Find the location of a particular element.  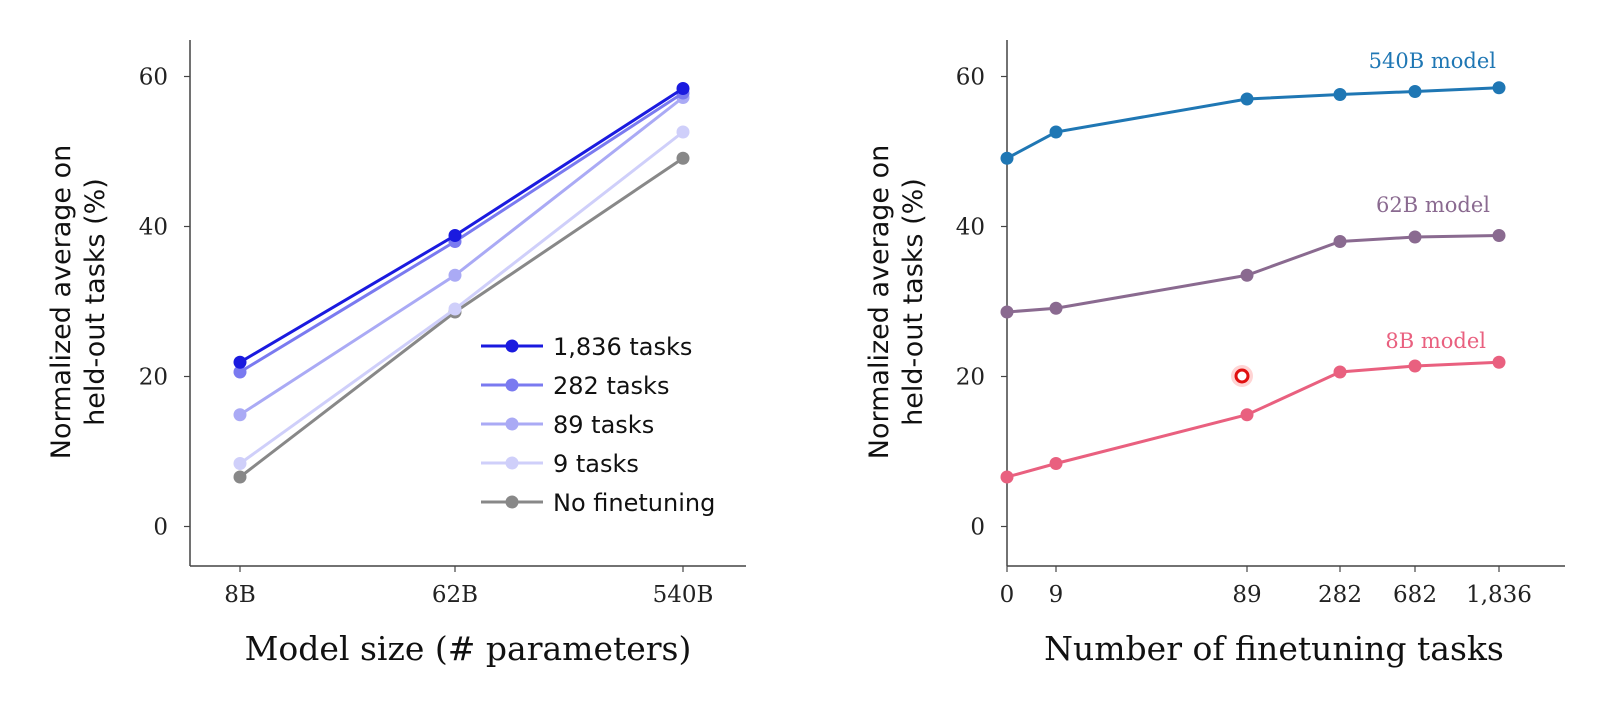

x-tick-label: 8B is located at coordinates (240, 595).